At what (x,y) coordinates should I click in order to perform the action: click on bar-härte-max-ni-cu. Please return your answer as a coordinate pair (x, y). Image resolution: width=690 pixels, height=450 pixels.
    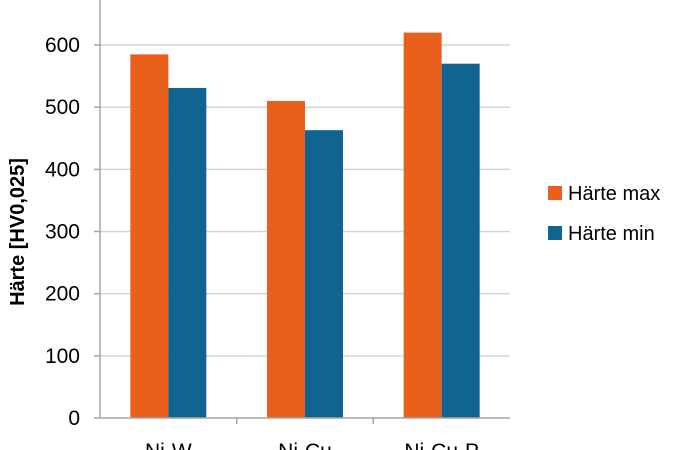
    Looking at the image, I should click on (286, 259).